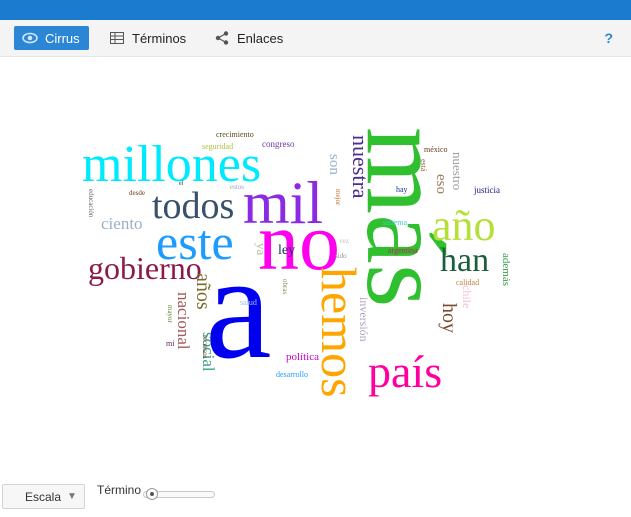 This screenshot has height=517, width=631. I want to click on word-obras: obras, so click(285, 286).